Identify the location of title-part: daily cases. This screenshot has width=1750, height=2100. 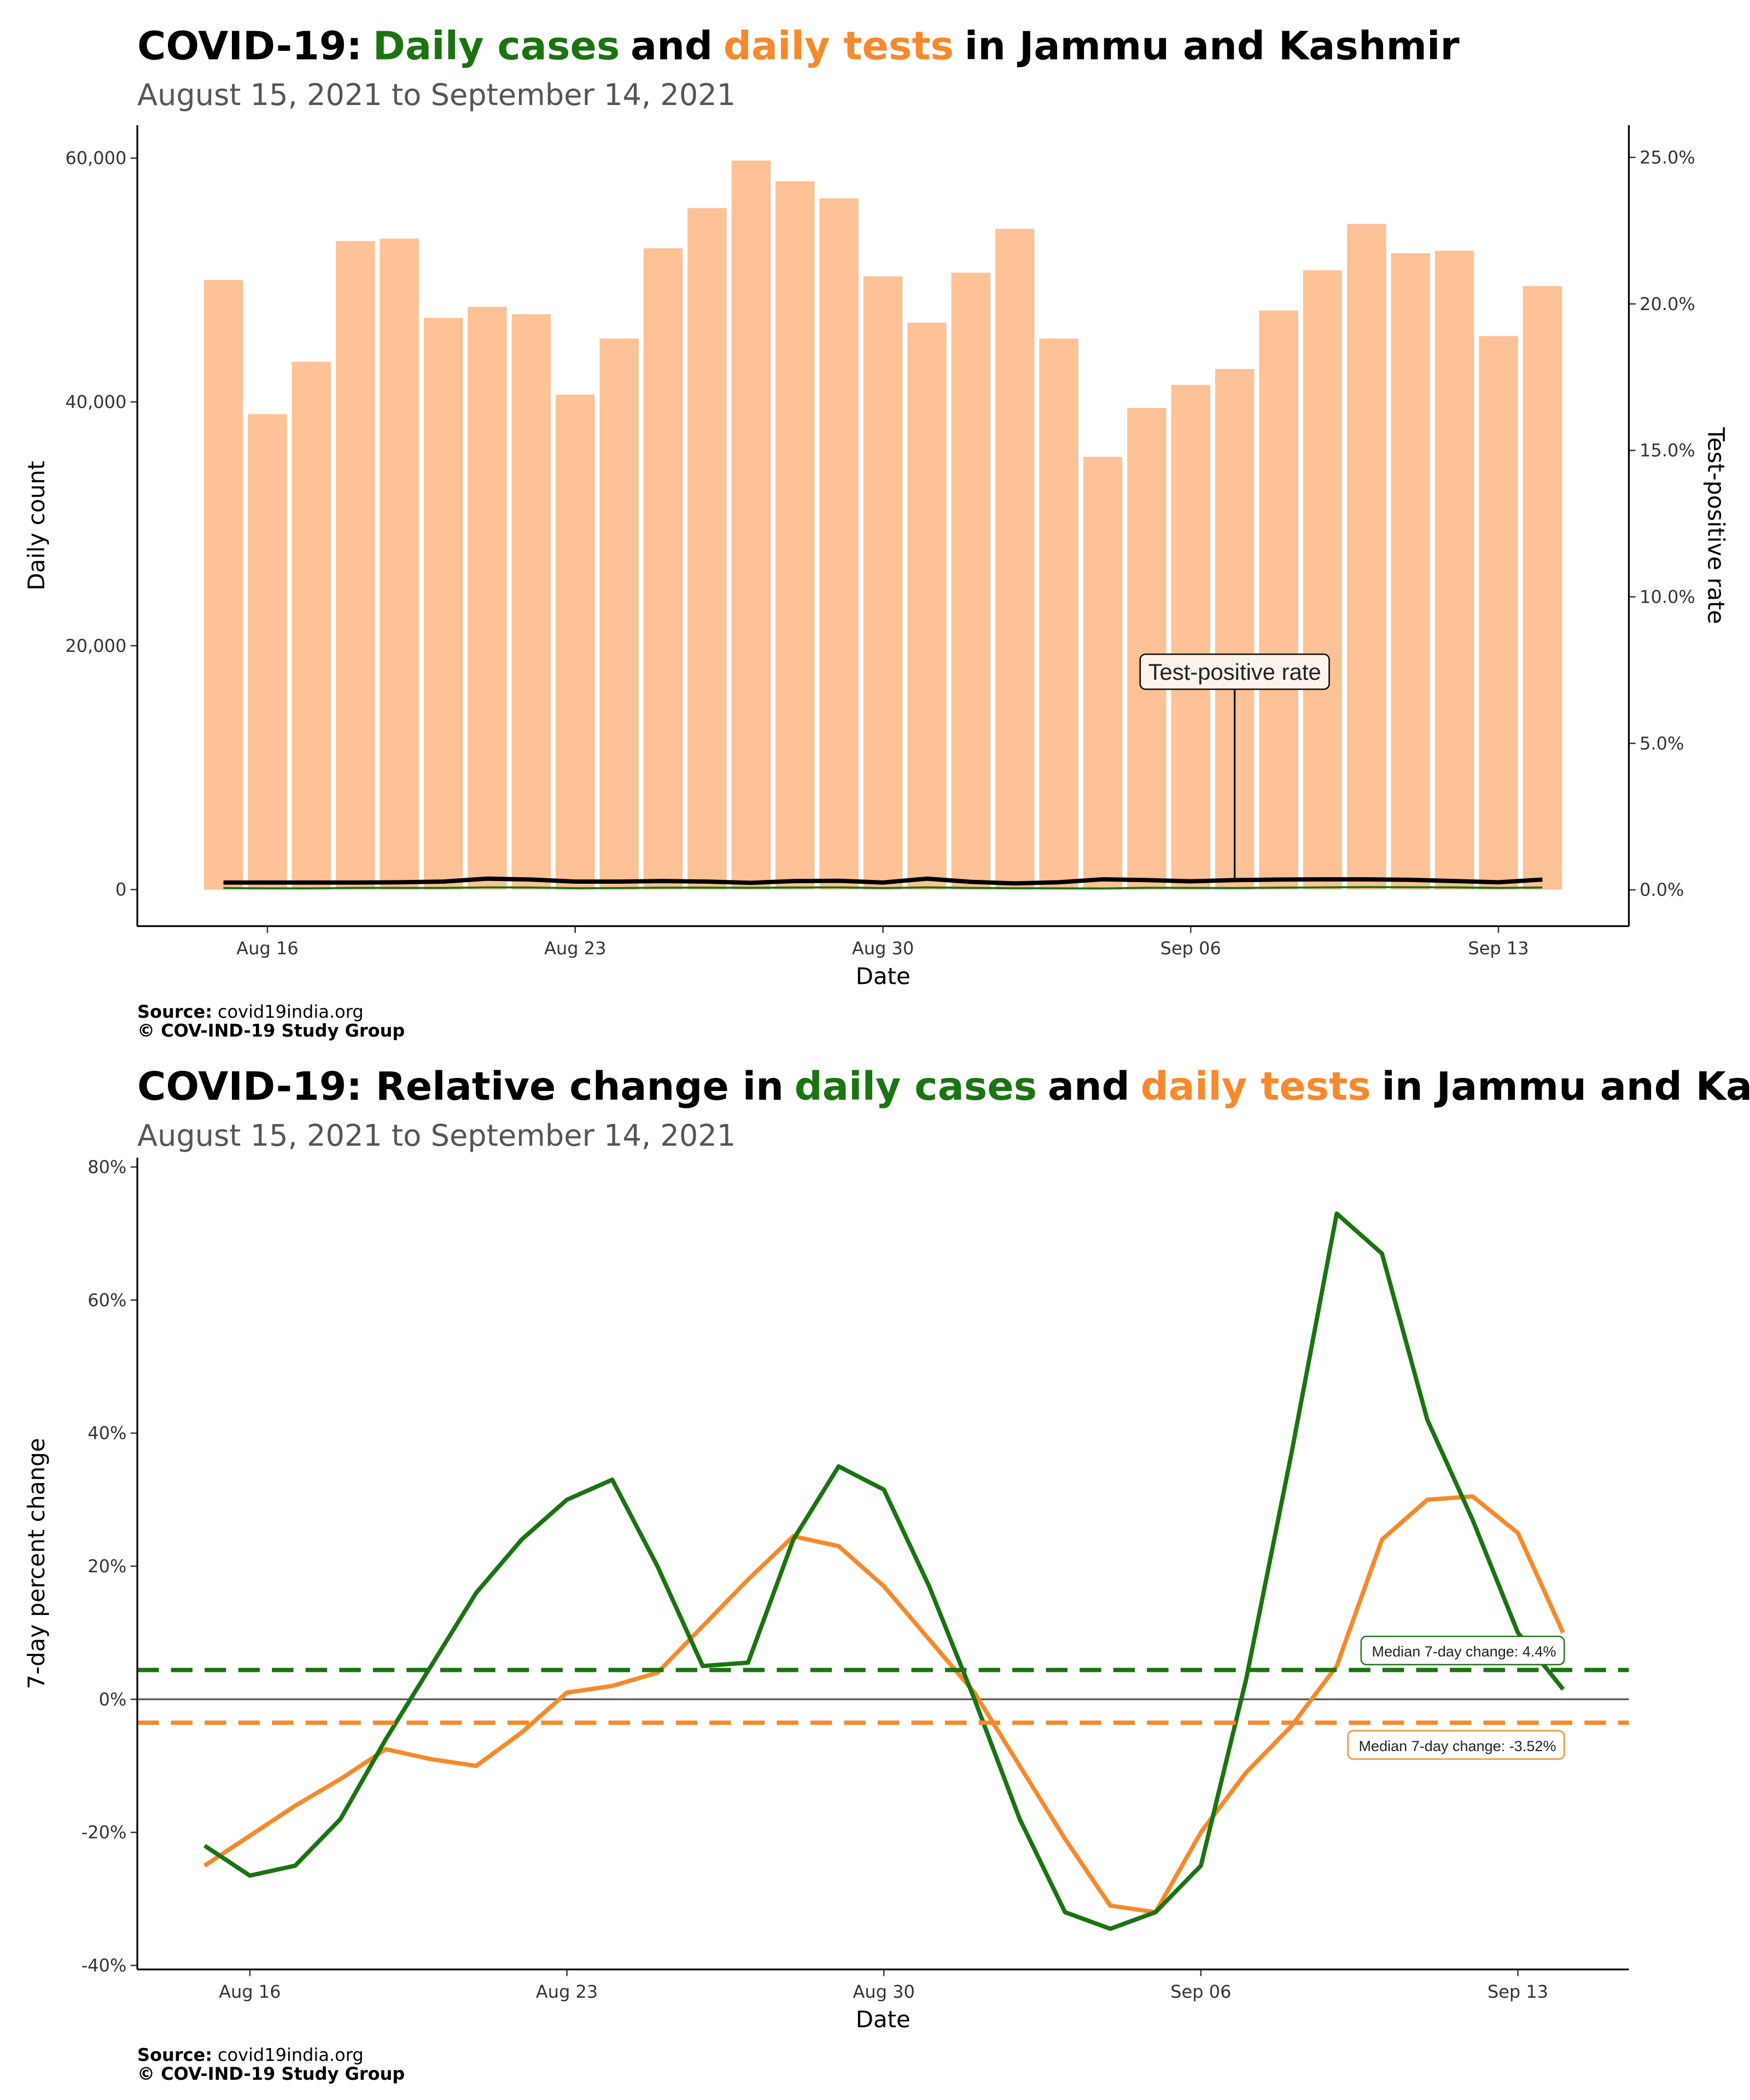
(916, 1086).